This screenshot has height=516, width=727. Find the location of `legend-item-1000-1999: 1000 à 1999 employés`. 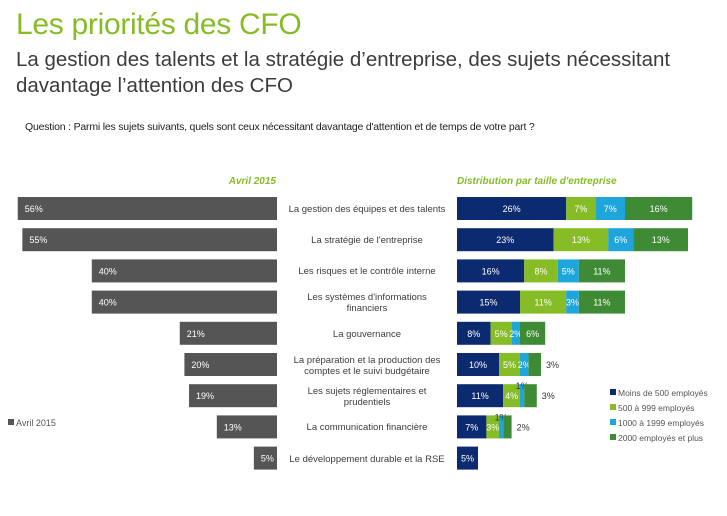

legend-item-1000-1999: 1000 à 1999 employés is located at coordinates (659, 423).